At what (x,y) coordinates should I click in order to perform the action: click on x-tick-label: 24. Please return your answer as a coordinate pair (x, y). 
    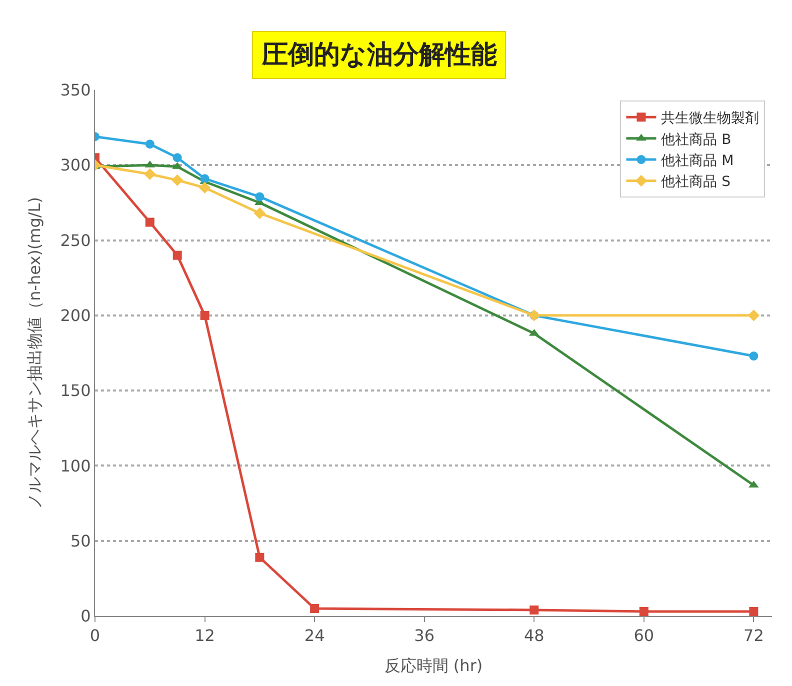
    Looking at the image, I should click on (314, 636).